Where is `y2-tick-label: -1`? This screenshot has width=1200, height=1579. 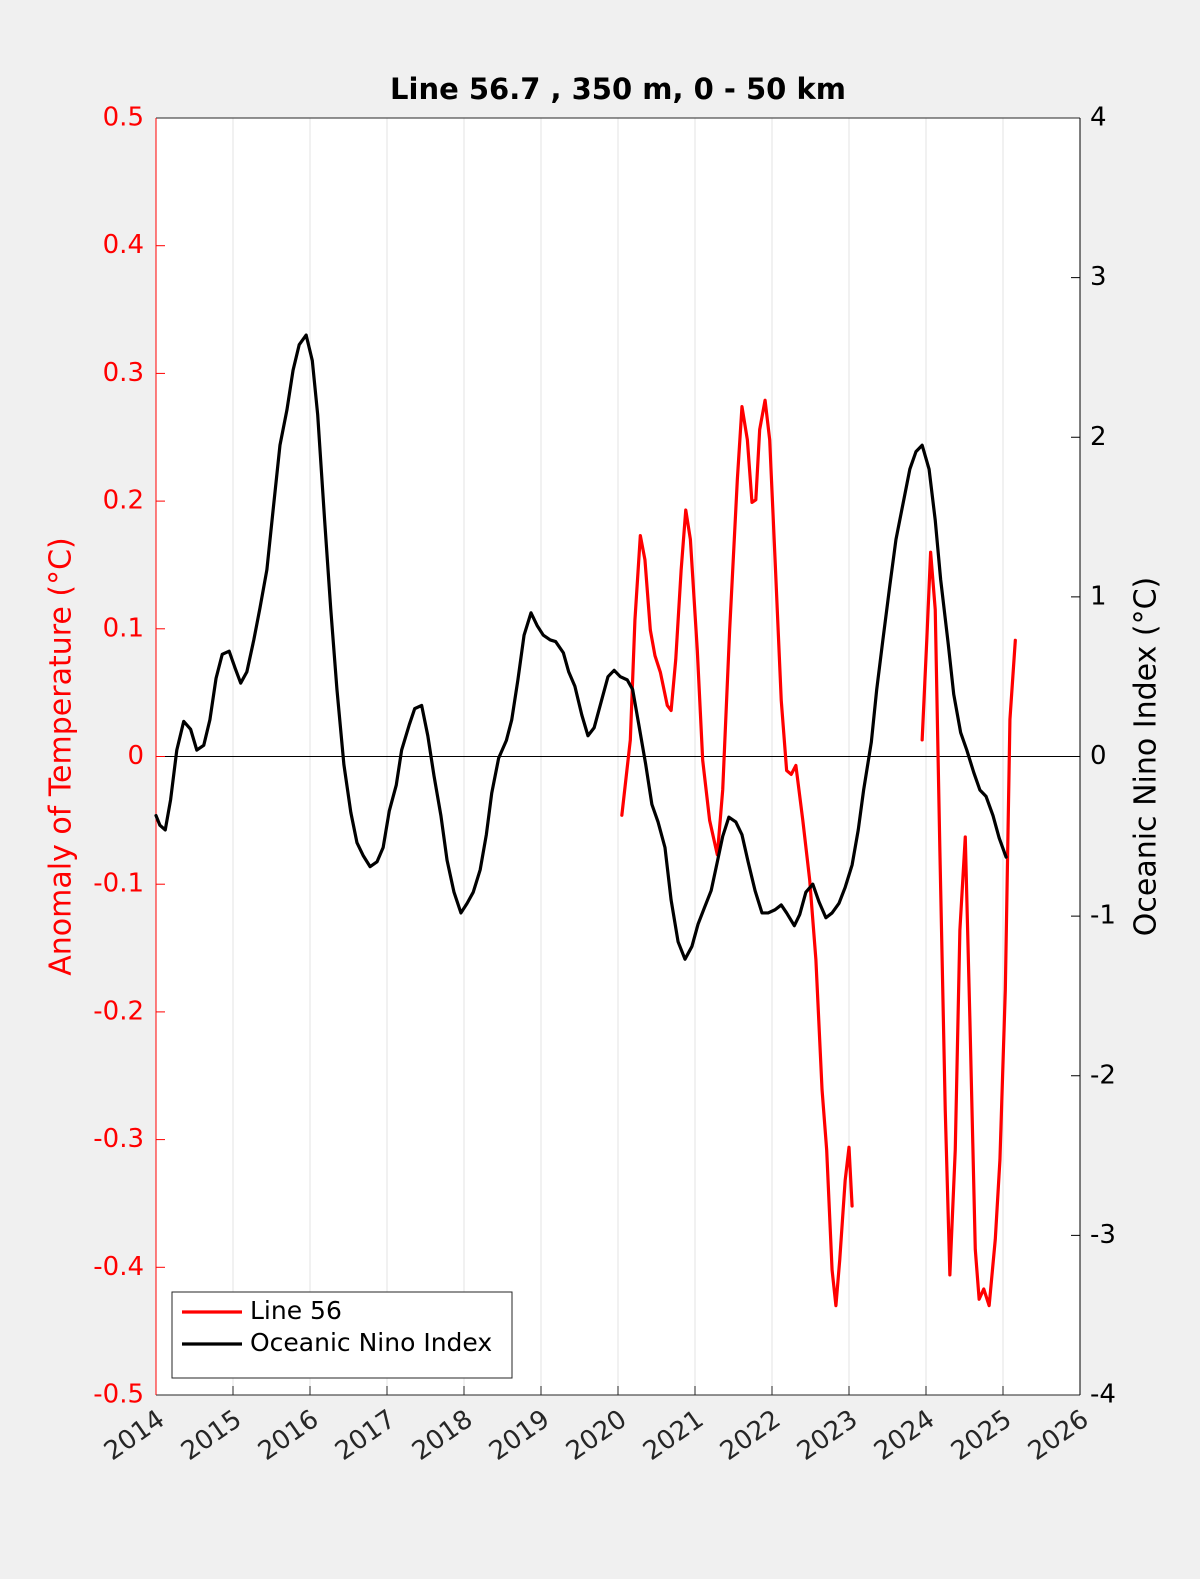
y2-tick-label: -1 is located at coordinates (1103, 916).